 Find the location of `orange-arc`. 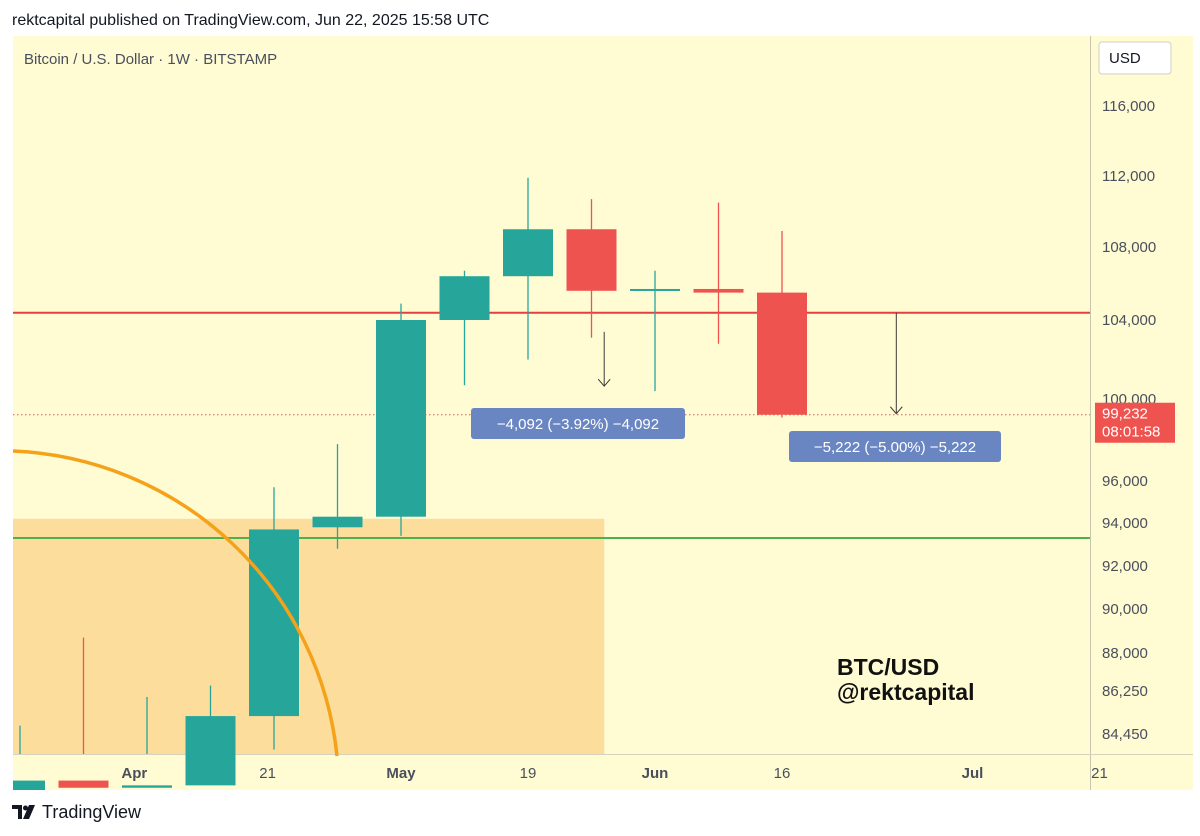

orange-arc is located at coordinates (176, 603).